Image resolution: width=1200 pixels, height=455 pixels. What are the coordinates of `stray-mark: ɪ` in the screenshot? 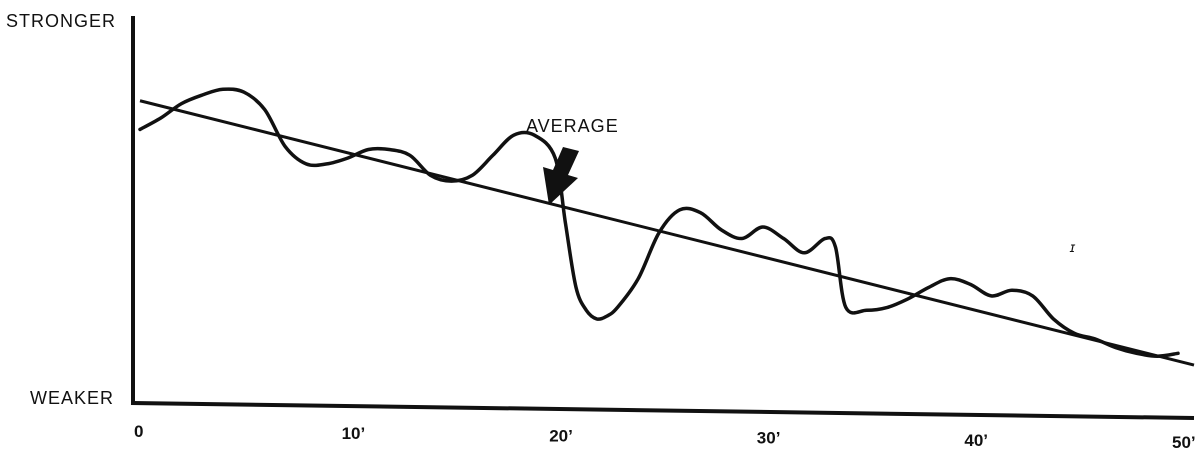 It's located at (1072, 247).